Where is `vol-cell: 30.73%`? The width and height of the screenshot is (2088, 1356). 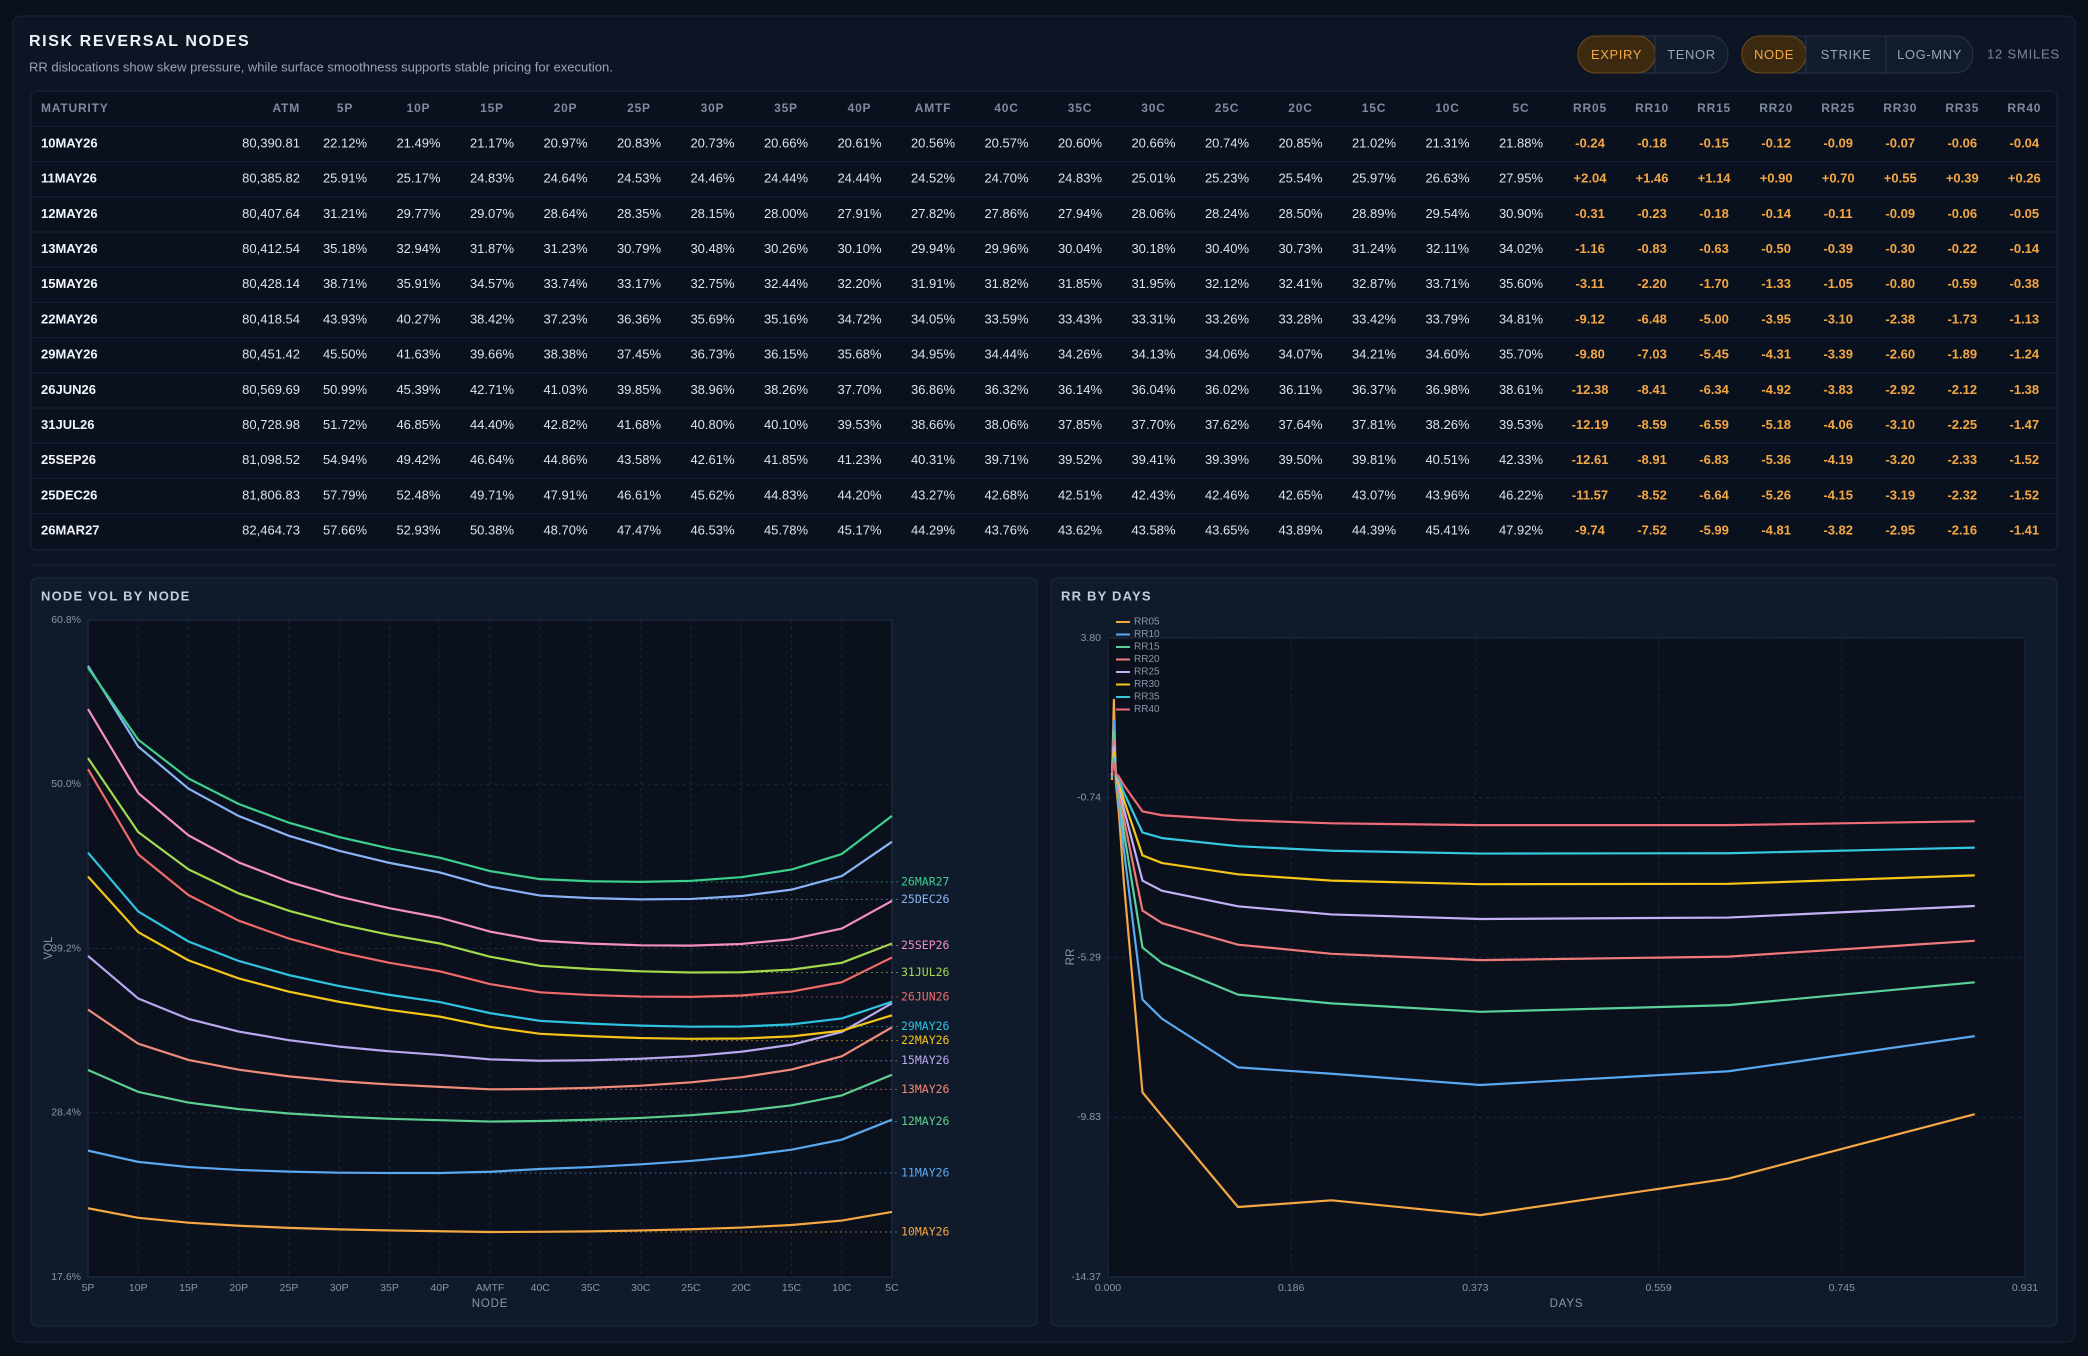
vol-cell: 30.73% is located at coordinates (1300, 248).